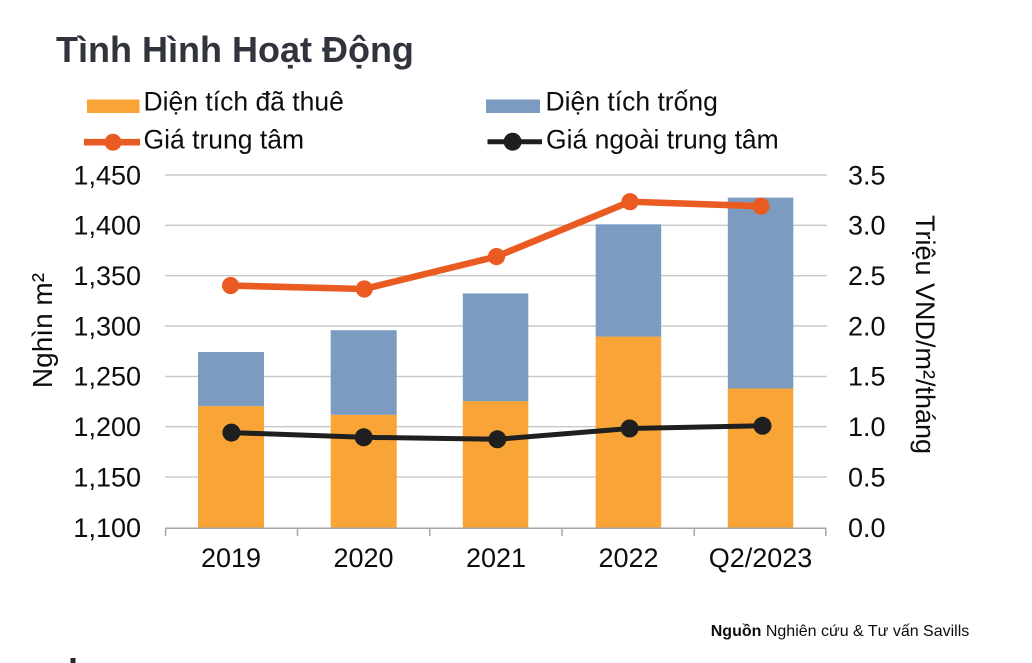 This screenshot has width=1032, height=663. Describe the element at coordinates (867, 377) in the screenshot. I see `svg-text: 1.5` at that location.